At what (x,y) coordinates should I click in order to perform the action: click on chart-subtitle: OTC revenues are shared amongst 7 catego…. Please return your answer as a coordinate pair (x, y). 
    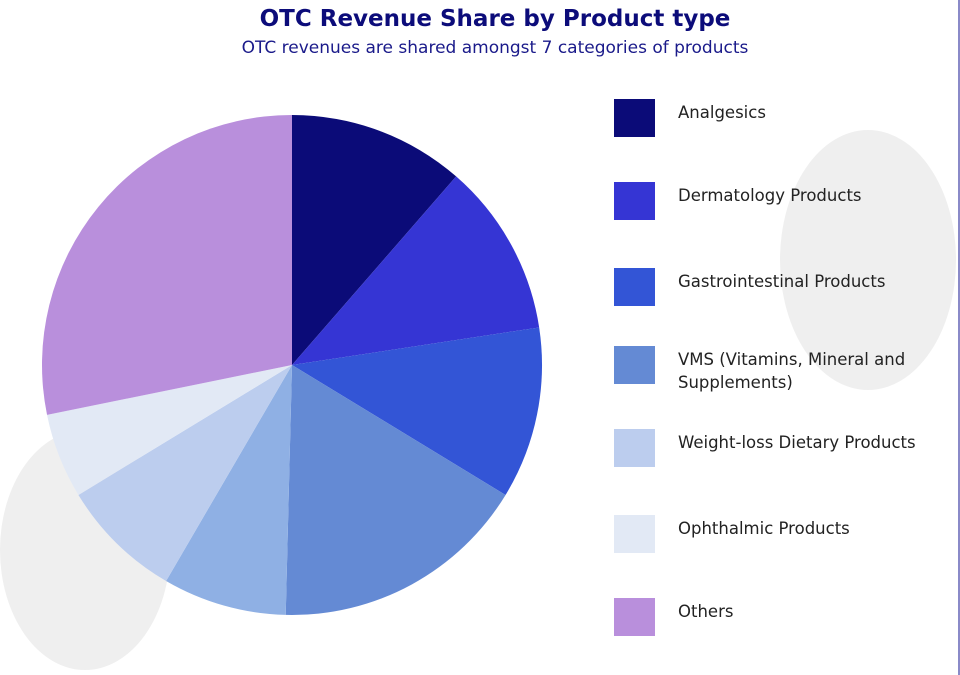
    Looking at the image, I should click on (495, 48).